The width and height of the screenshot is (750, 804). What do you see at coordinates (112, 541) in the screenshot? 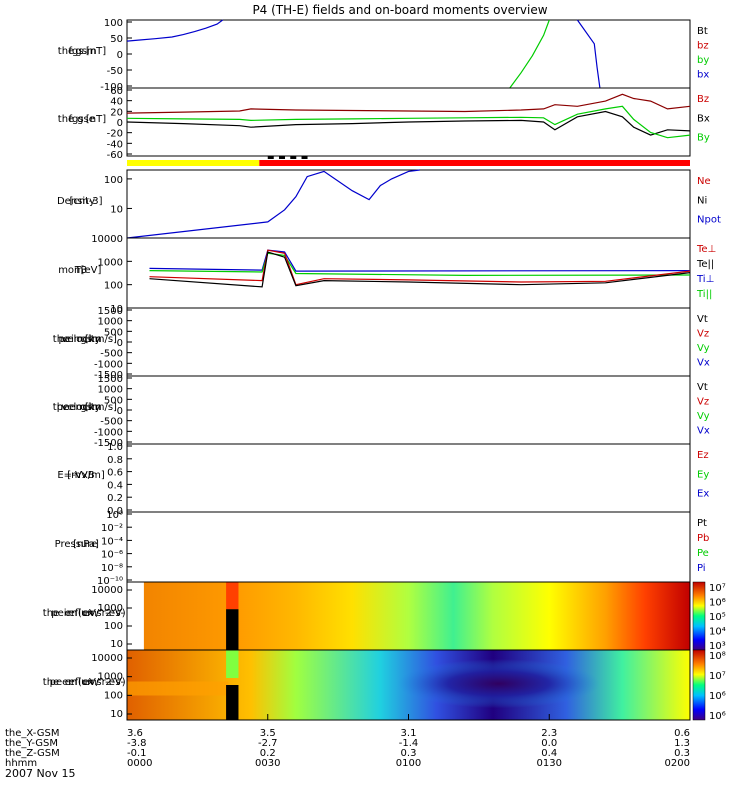
I see `ytick-label: 10⁻⁴` at bounding box center [112, 541].